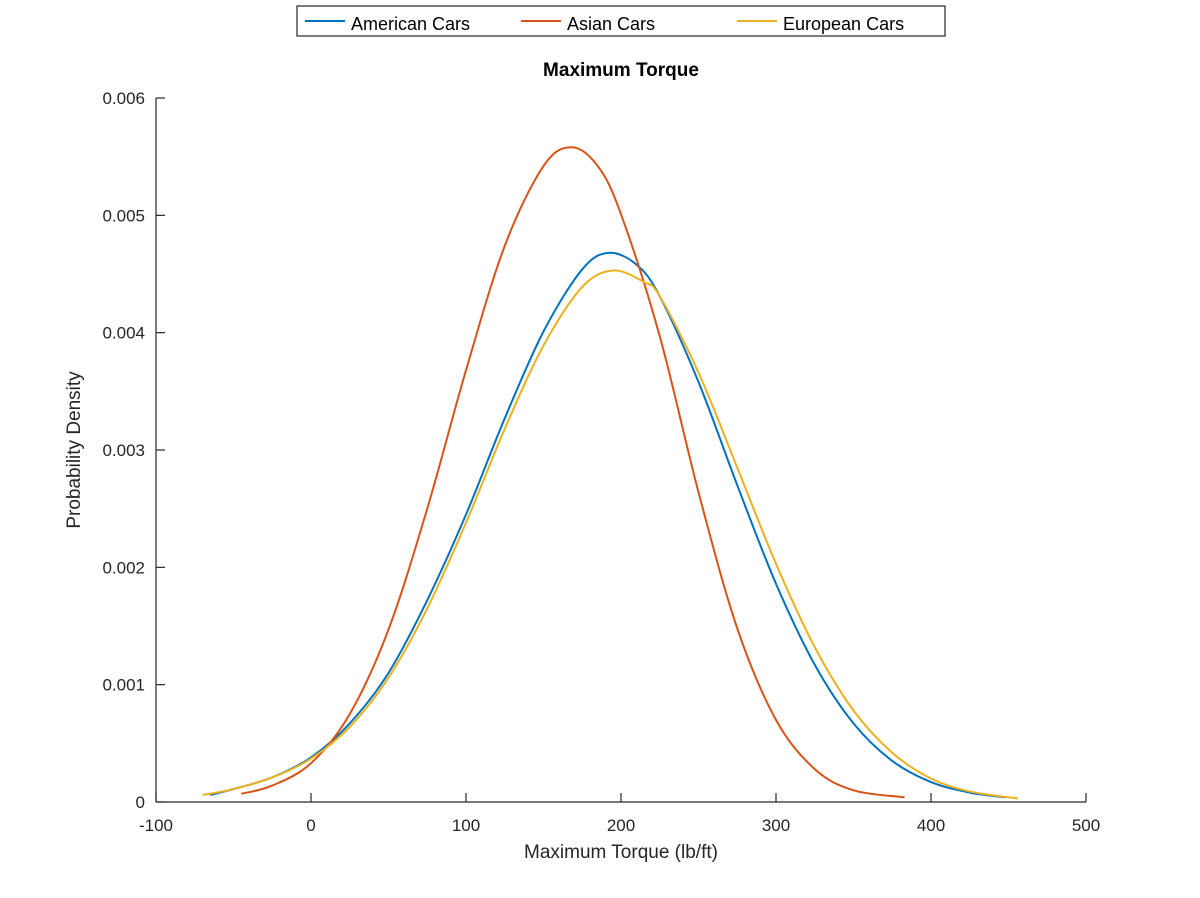 The image size is (1200, 898). I want to click on y-tick-label: 0.005, so click(123, 215).